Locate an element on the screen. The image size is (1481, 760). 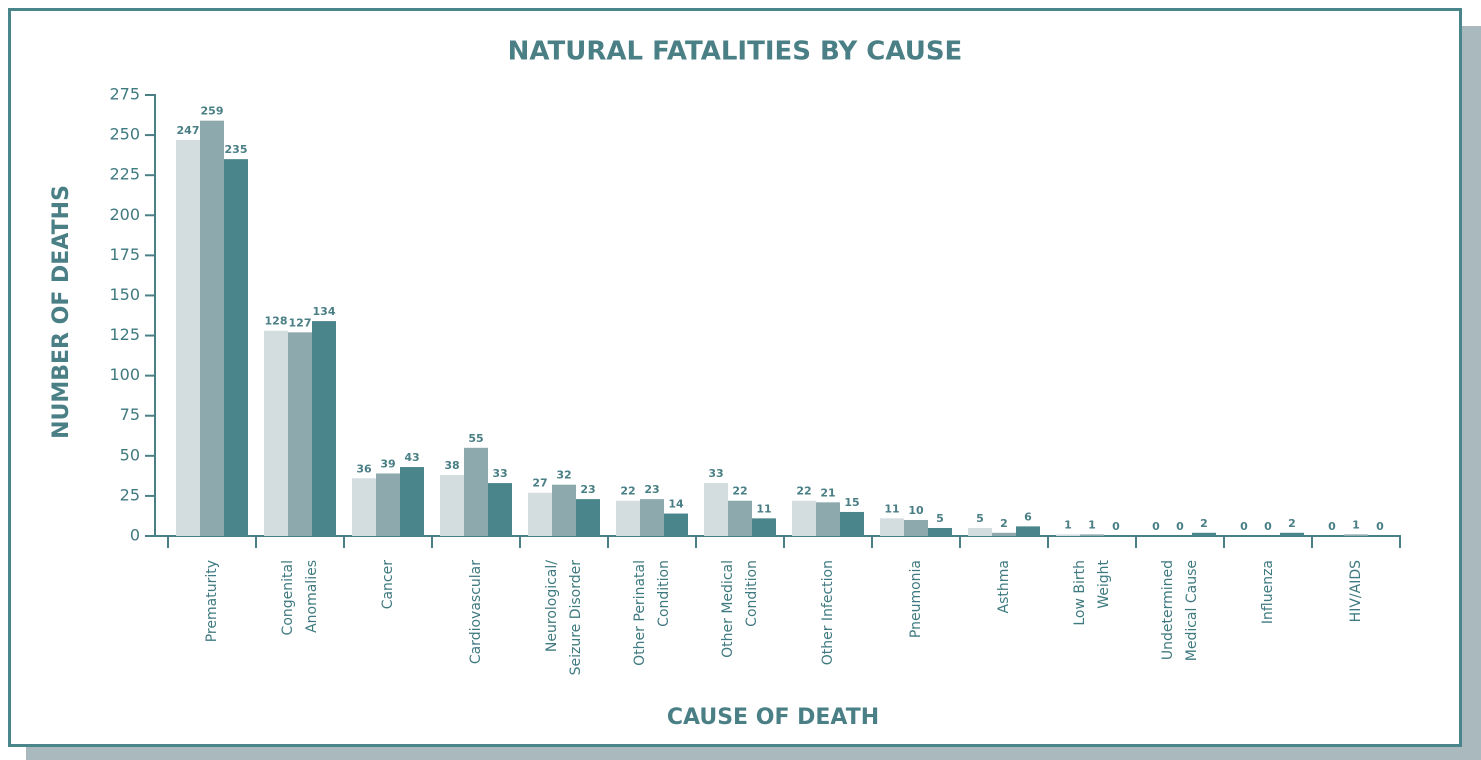
value-label: 43 is located at coordinates (411, 457).